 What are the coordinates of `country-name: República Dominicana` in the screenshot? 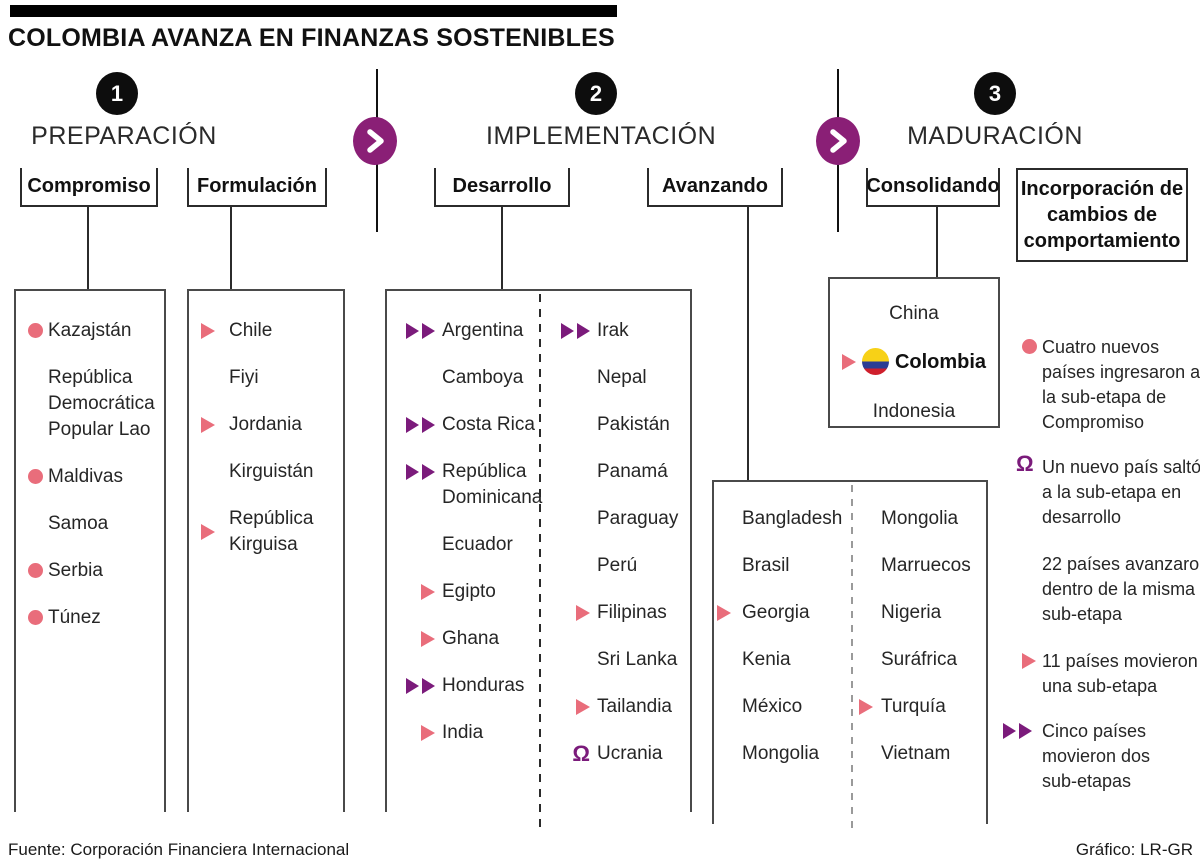 It's located at (492, 484).